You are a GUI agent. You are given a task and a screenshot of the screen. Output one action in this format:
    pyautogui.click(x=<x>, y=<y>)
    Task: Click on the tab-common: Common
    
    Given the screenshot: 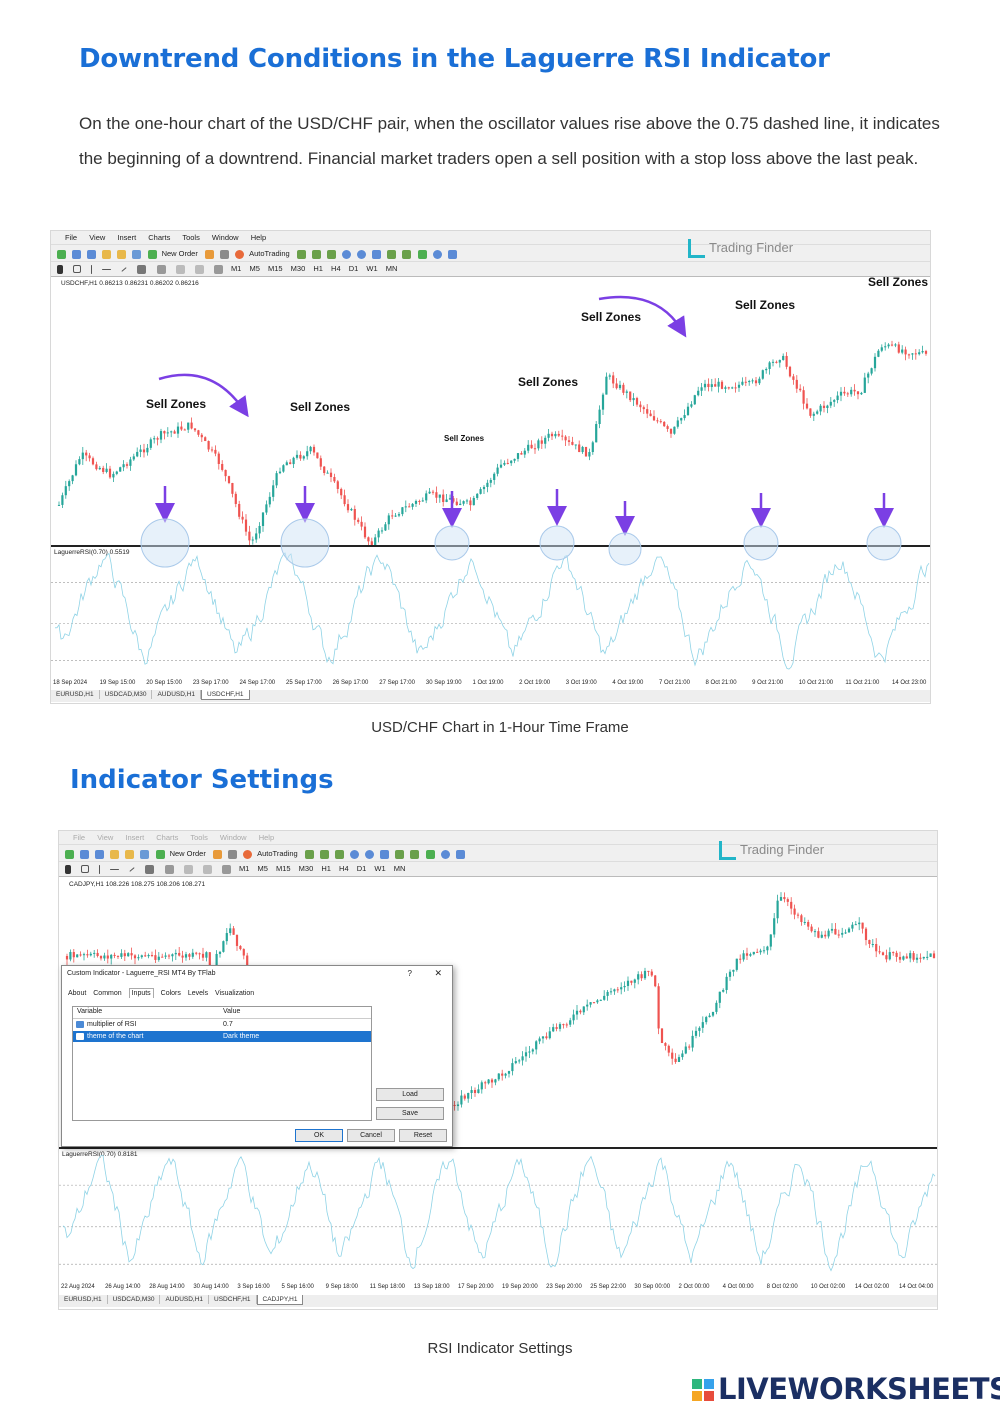 What is the action you would take?
    pyautogui.click(x=107, y=993)
    